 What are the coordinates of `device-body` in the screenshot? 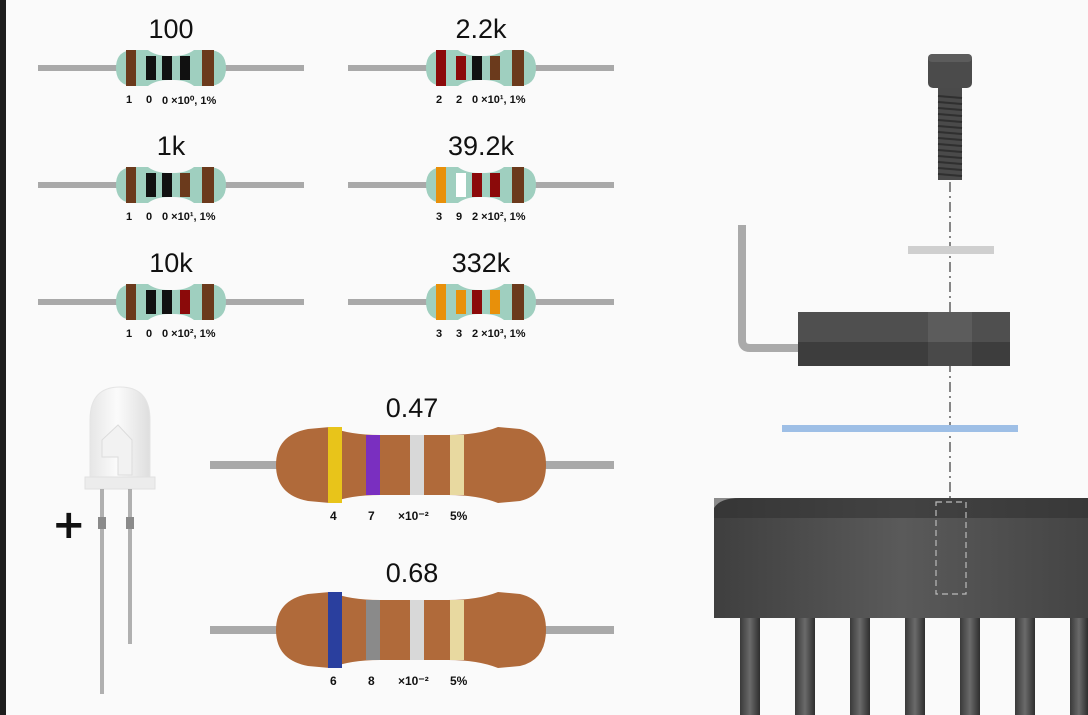 It's located at (901, 606).